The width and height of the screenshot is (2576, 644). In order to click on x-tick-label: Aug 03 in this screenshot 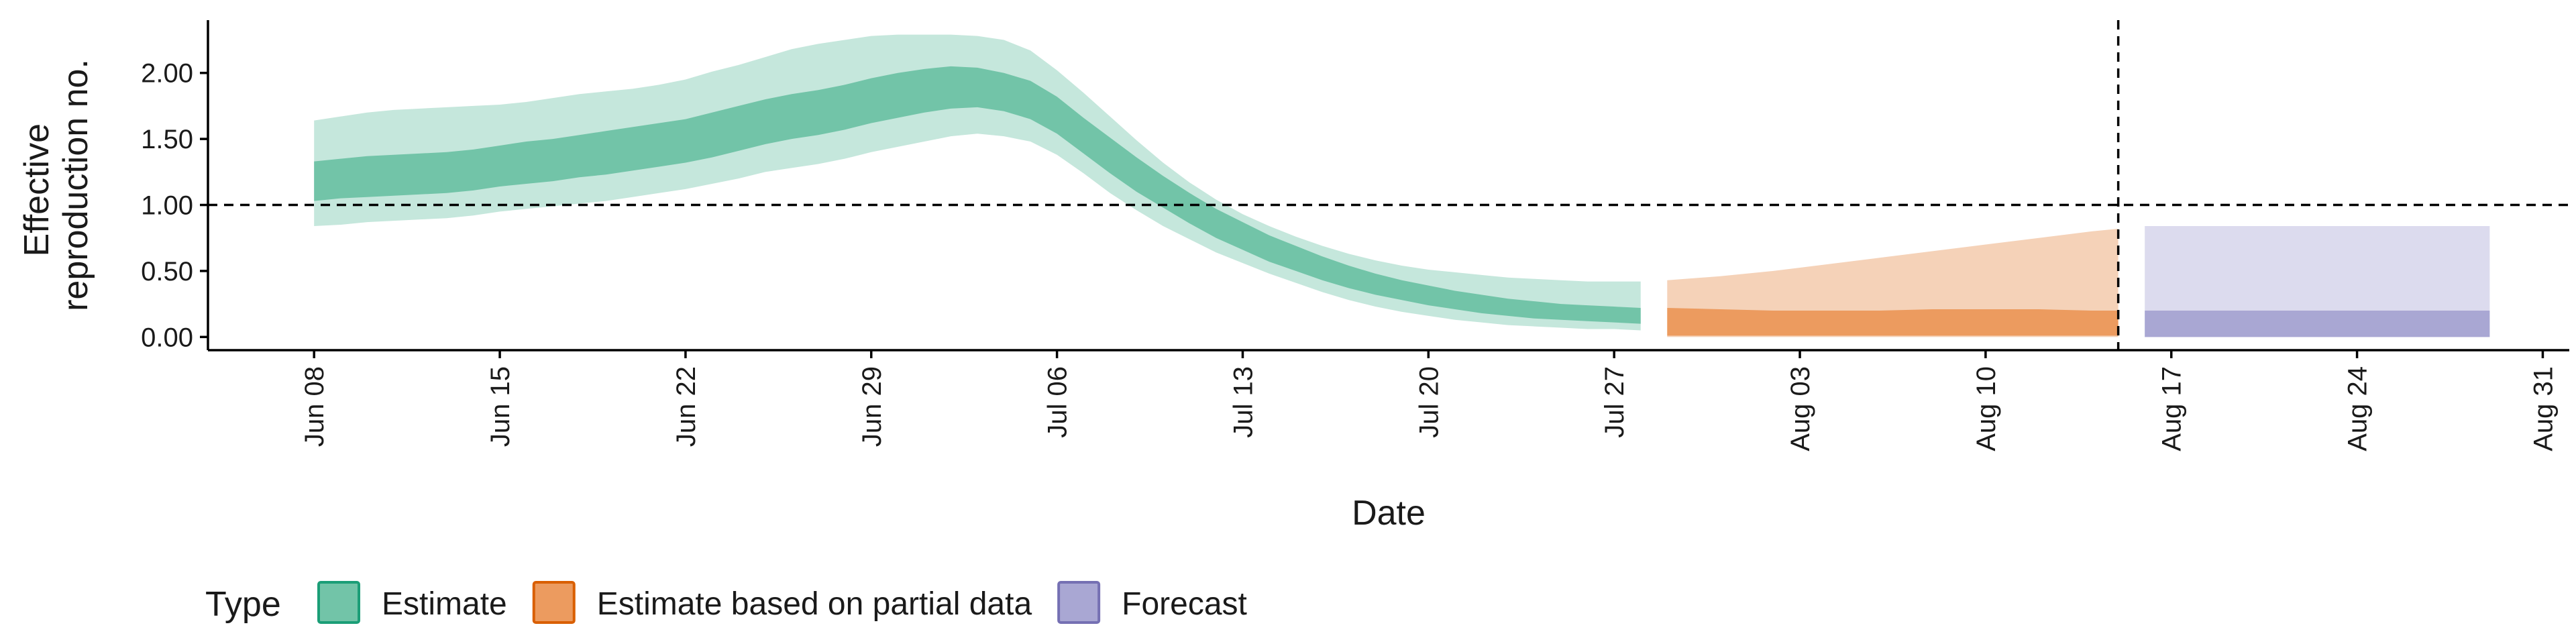, I will do `click(1800, 408)`.